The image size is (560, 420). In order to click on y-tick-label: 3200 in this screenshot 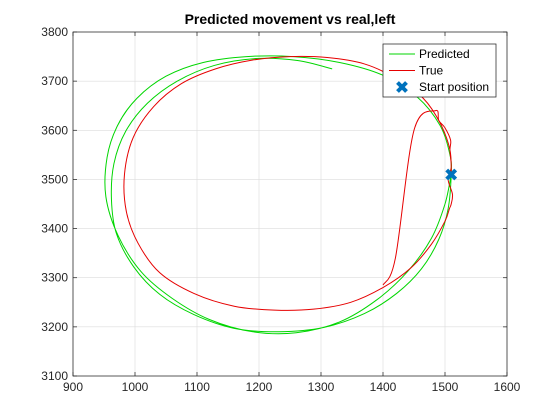, I will do `click(54, 327)`.